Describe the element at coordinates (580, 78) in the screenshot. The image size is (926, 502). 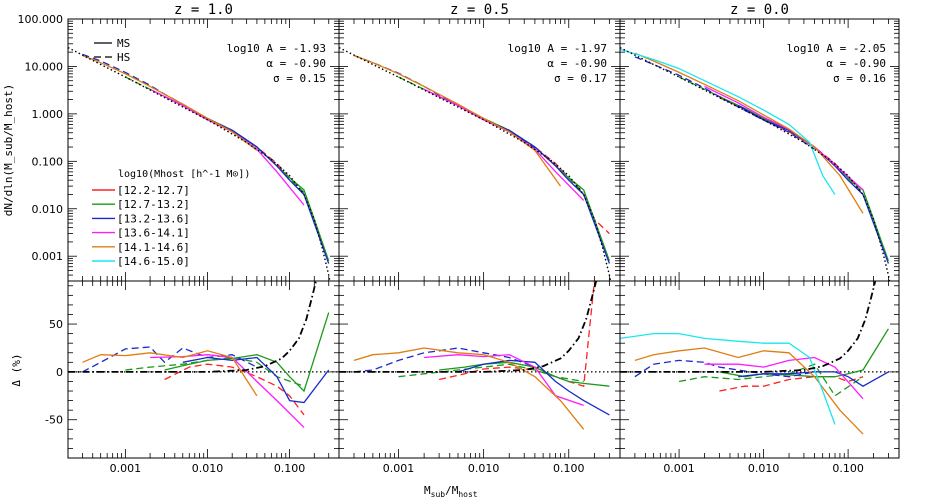
I see `fit-parameter: σ = 0.17` at that location.